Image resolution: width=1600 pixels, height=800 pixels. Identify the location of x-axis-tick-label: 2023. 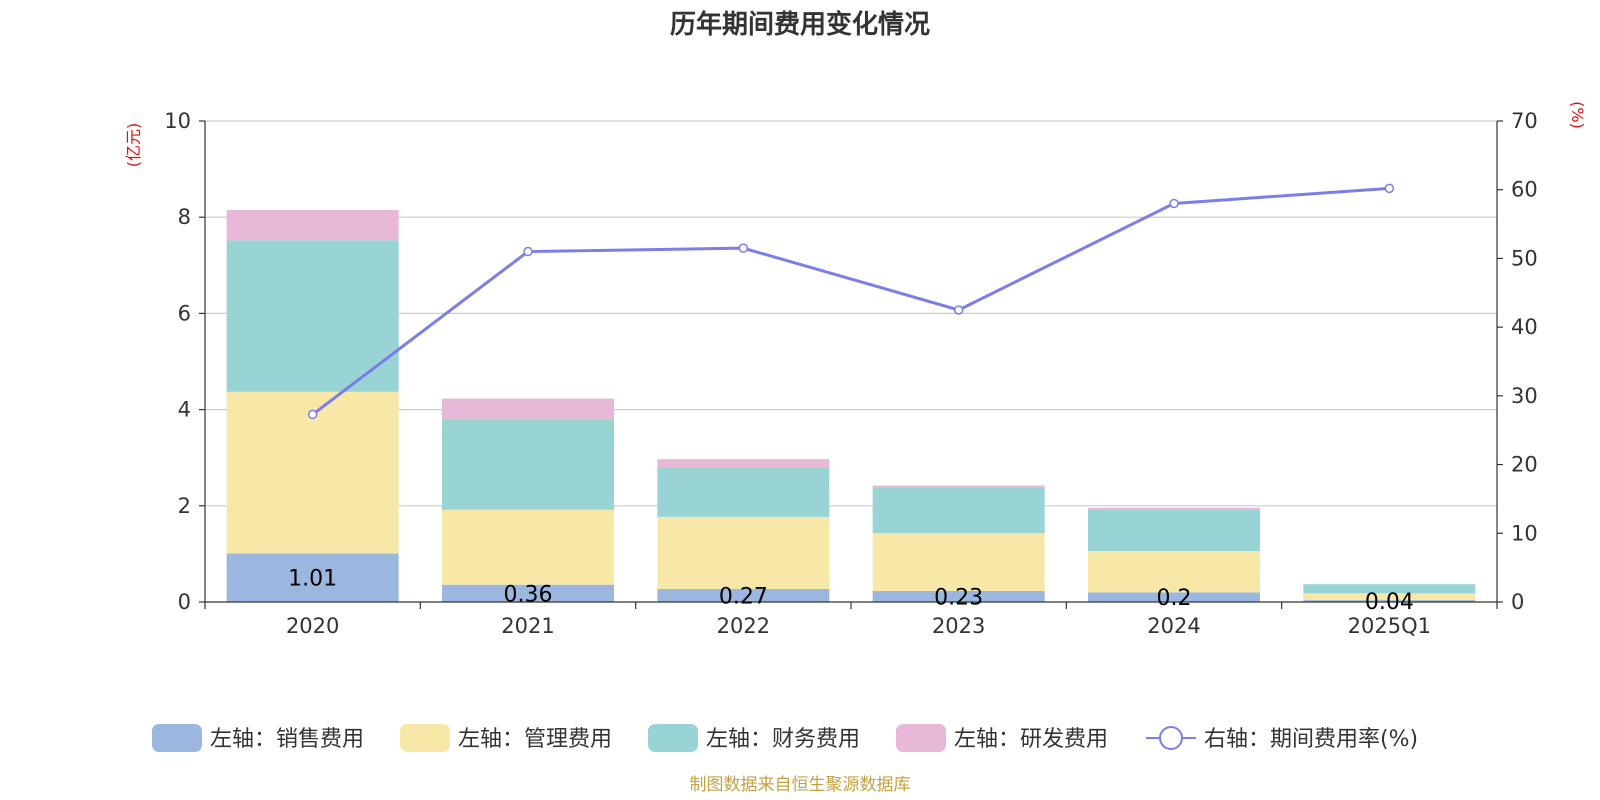
(958, 626).